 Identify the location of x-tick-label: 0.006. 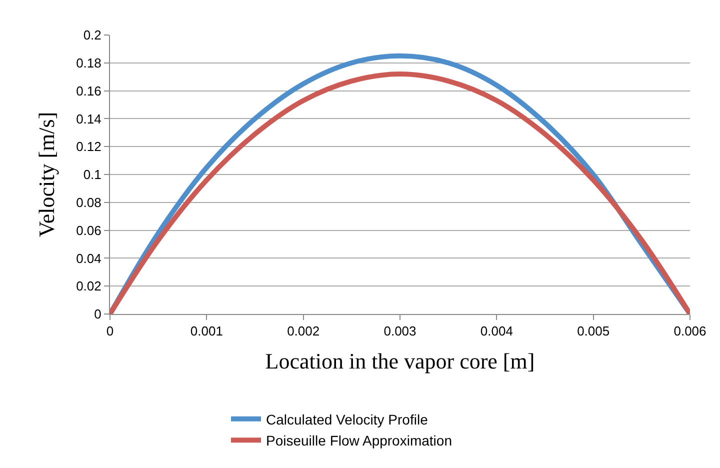
(690, 331).